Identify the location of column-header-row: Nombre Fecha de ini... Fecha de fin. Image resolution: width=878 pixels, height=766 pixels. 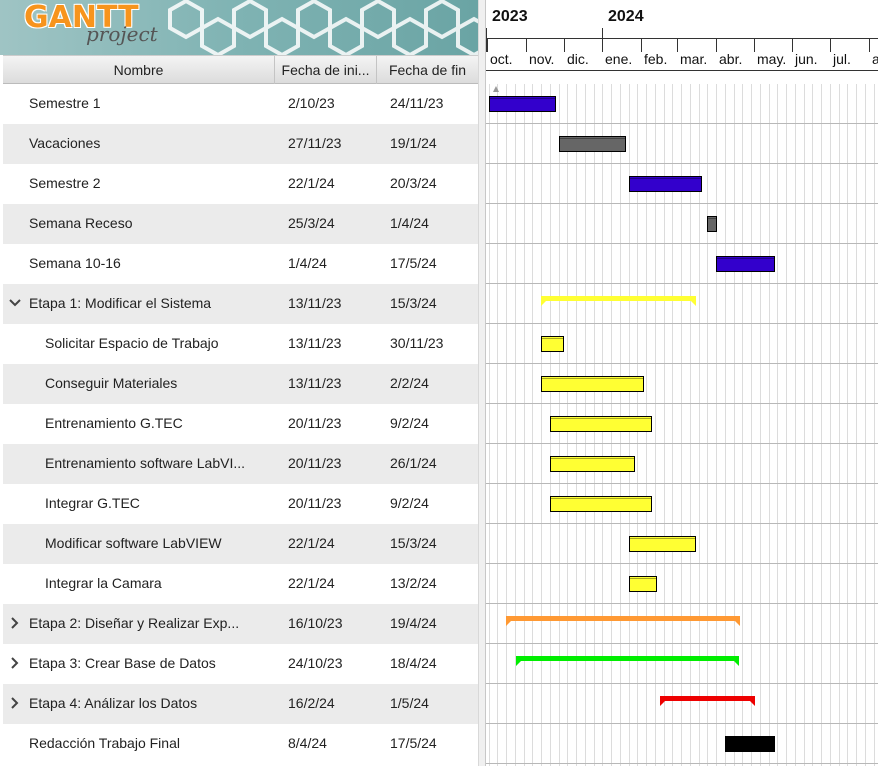
(240, 69).